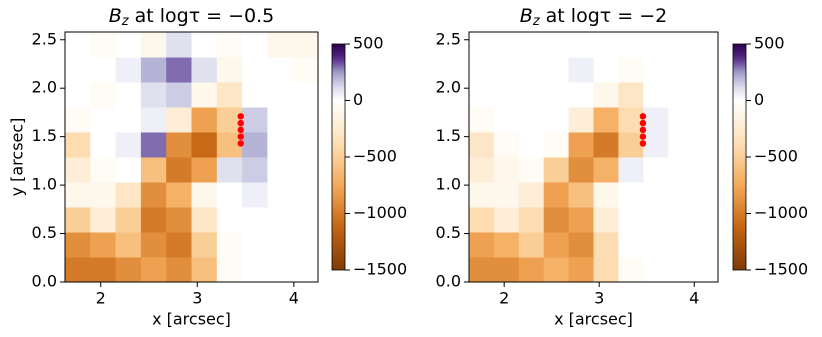  Describe the element at coordinates (448, 232) in the screenshot. I see `y-tick-label: 0.5` at that location.